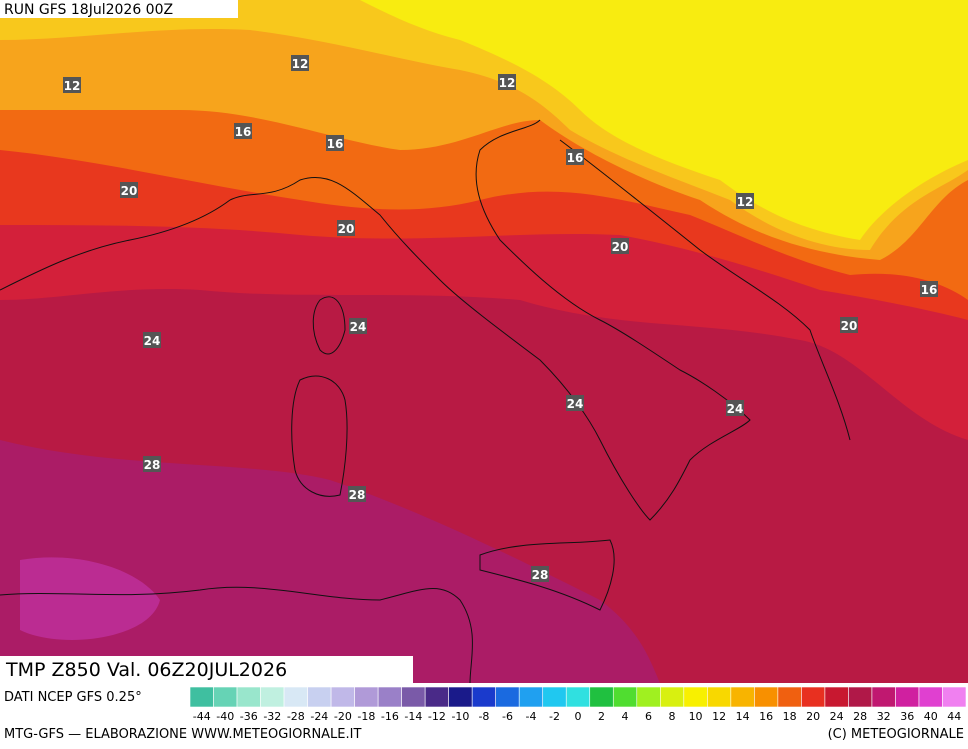  What do you see at coordinates (860, 716) in the screenshot?
I see `colorbar-tick-label: 28` at bounding box center [860, 716].